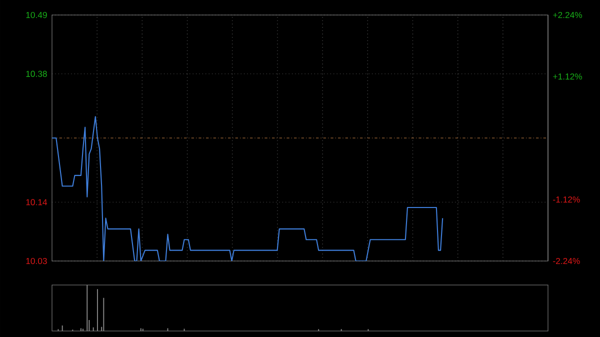 The image size is (600, 337). What do you see at coordinates (566, 261) in the screenshot?
I see `y2-tick-label: -2.24%` at bounding box center [566, 261].